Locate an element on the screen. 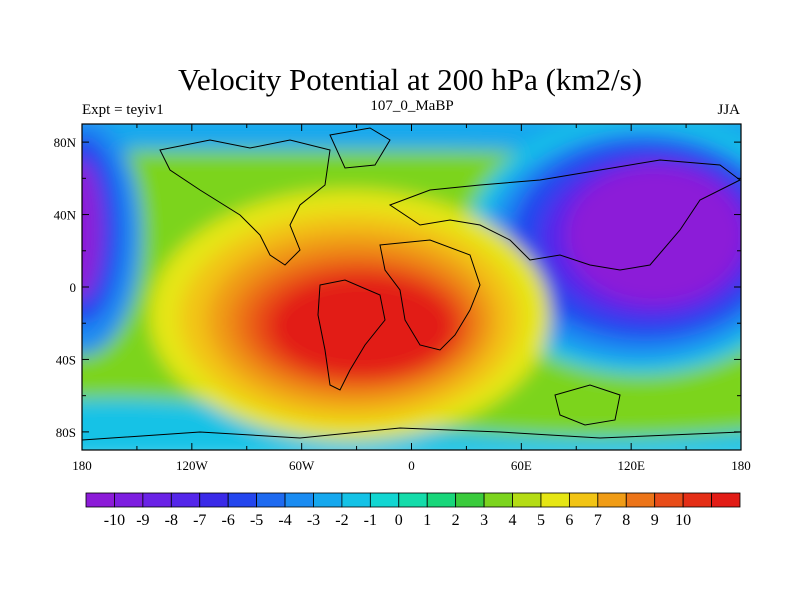 The height and width of the screenshot is (600, 800). y-tick-label: 80S is located at coordinates (66, 432).